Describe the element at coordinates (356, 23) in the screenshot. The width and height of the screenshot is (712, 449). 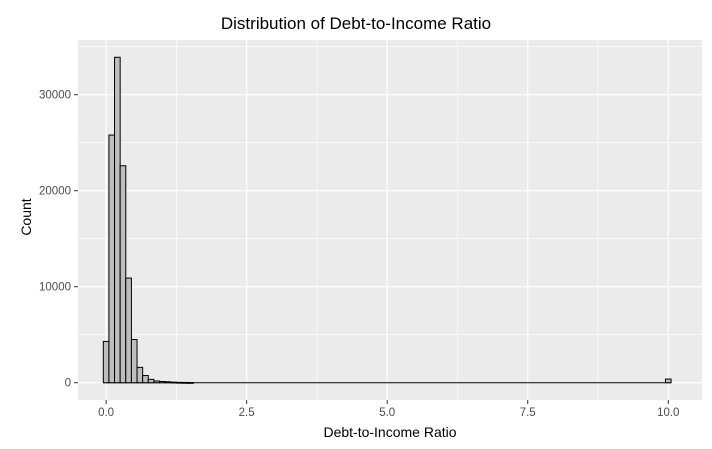
I see `chart-title: Distribution of Debt-to-Income Ratio` at that location.